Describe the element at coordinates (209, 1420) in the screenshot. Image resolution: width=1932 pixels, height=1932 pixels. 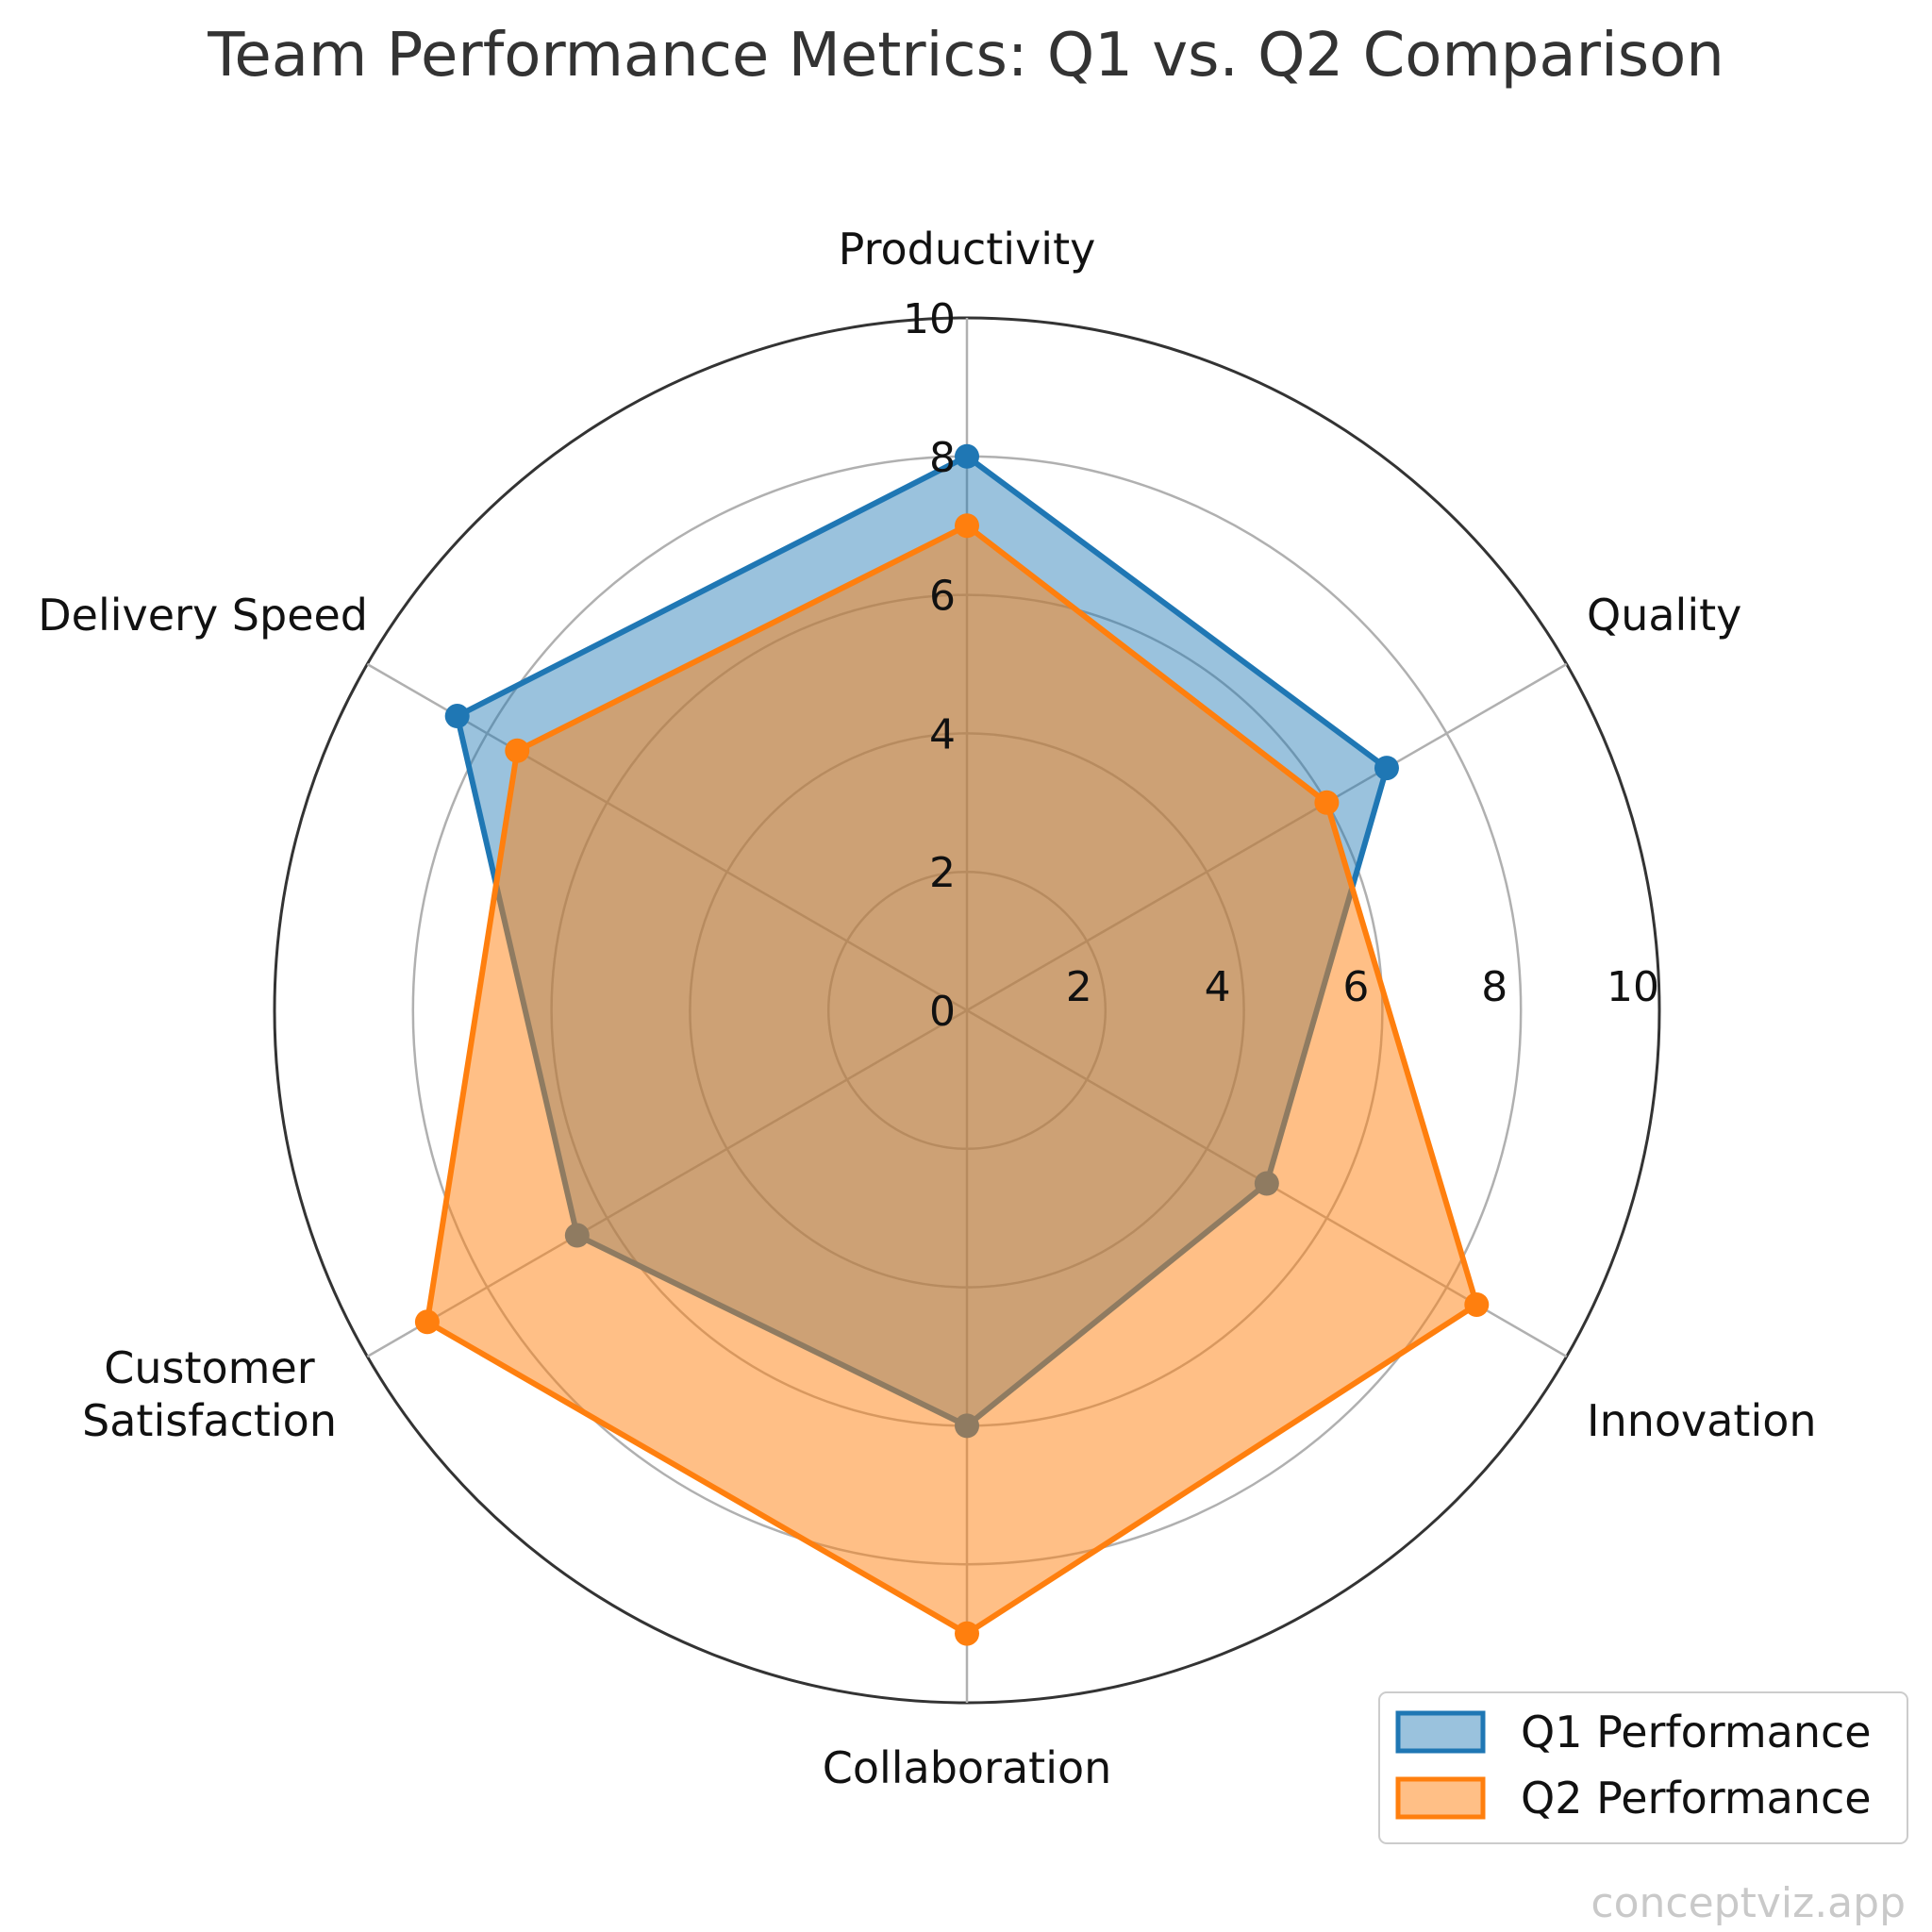
I see `category-label-line: Satisfaction` at that location.